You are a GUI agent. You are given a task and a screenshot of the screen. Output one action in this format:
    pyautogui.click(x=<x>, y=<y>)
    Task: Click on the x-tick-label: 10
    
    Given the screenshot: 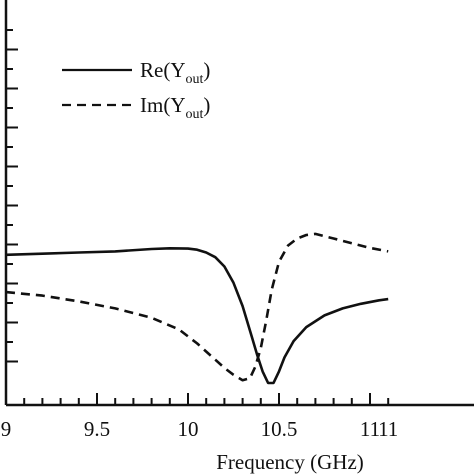 What is the action you would take?
    pyautogui.click(x=188, y=429)
    